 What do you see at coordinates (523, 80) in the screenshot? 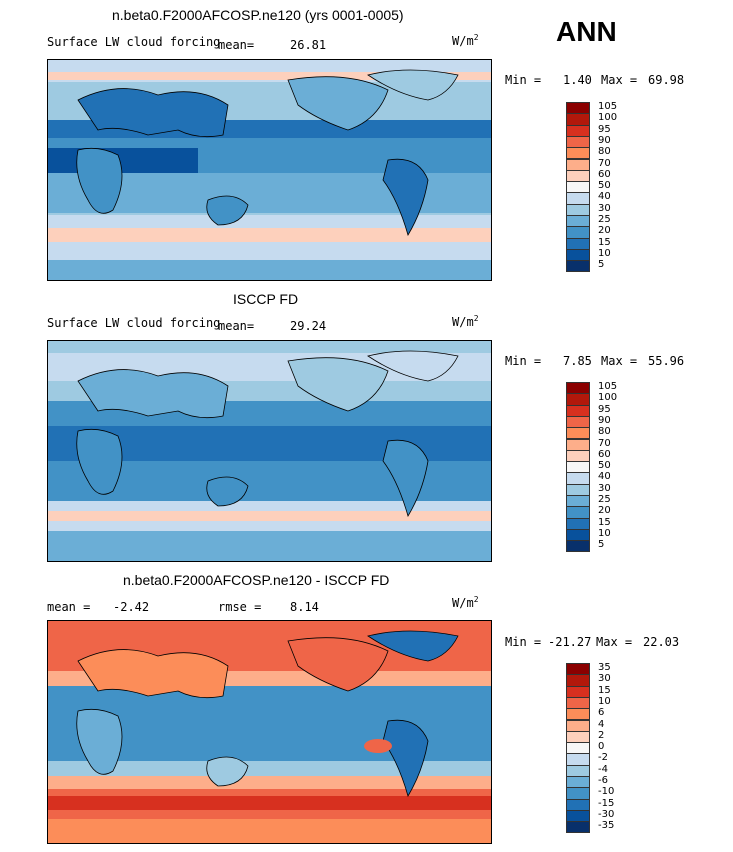
I see `panel1-min-label: Min =` at bounding box center [523, 80].